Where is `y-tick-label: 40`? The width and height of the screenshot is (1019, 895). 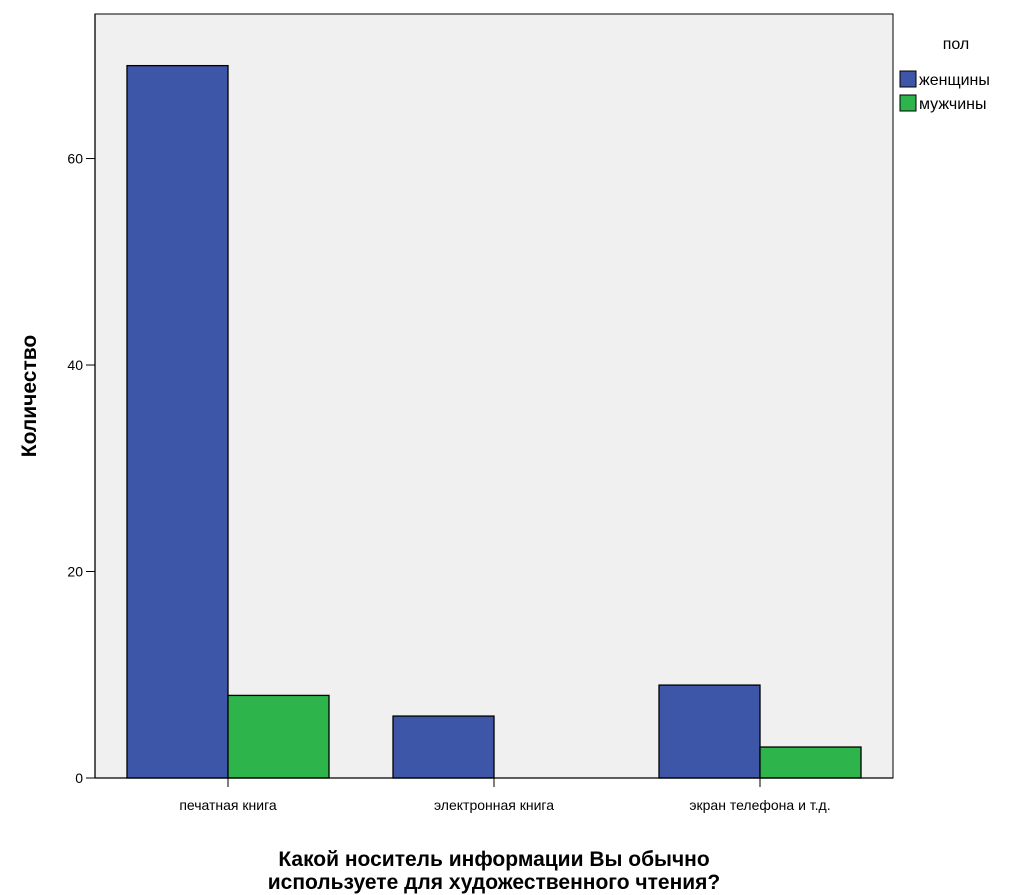 y-tick-label: 40 is located at coordinates (75, 365).